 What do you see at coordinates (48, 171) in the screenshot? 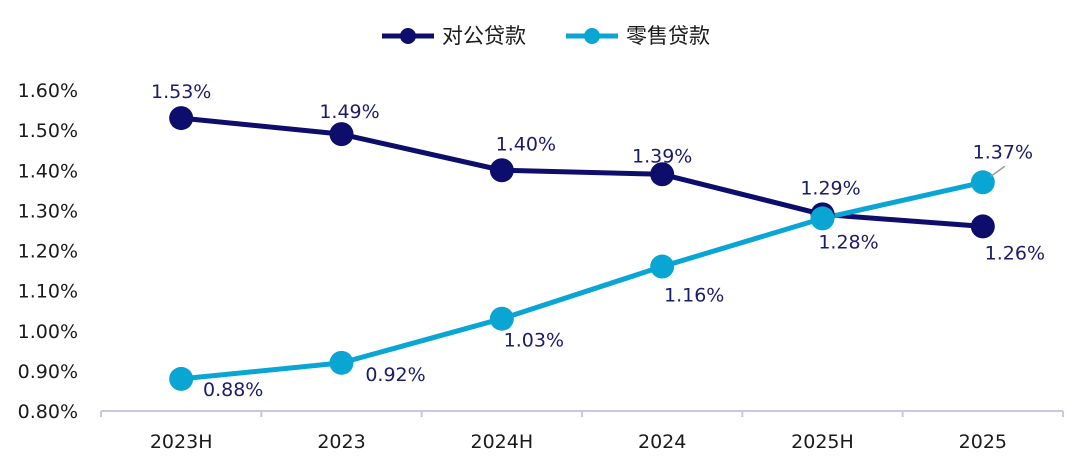
I see `y-tick-label: 1.40%` at bounding box center [48, 171].